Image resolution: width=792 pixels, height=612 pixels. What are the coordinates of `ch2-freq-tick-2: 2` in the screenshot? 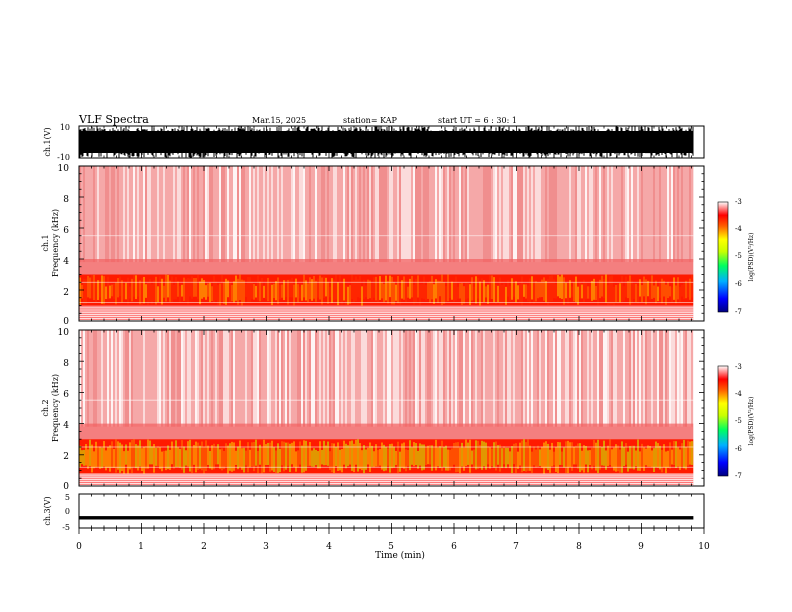 It's located at (66, 457).